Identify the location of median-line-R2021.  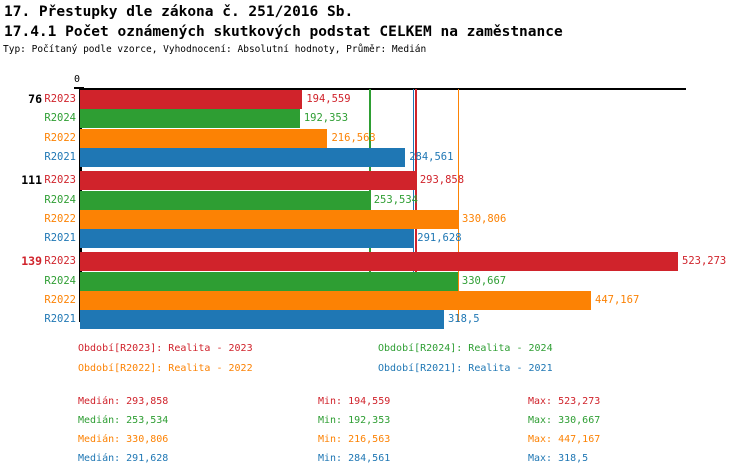
(413, 205).